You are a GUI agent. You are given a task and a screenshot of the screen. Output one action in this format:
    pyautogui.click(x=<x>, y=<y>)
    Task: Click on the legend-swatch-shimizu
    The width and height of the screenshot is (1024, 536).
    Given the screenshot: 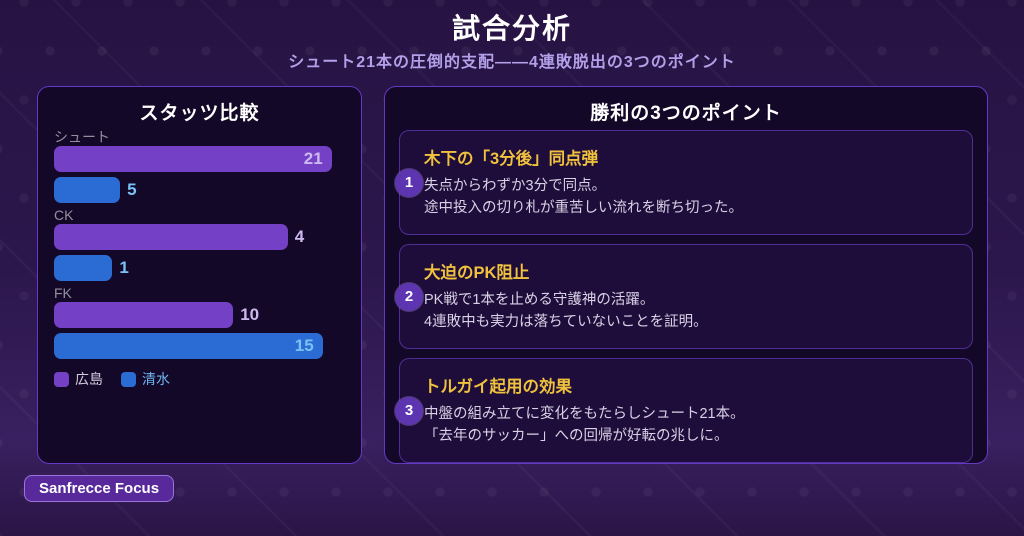 What is the action you would take?
    pyautogui.click(x=128, y=379)
    